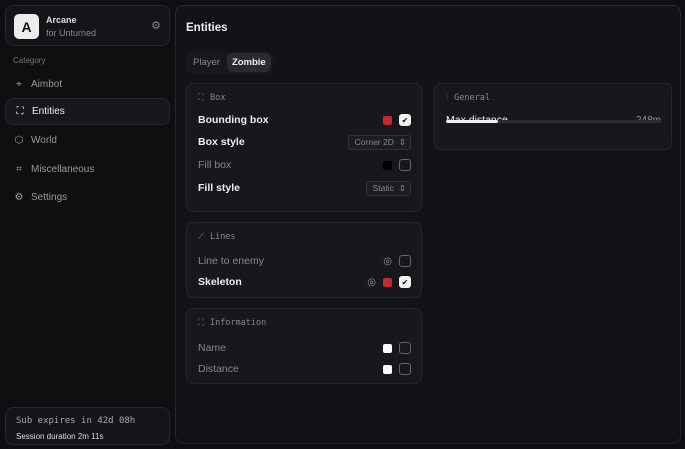 The height and width of the screenshot is (449, 685). I want to click on general-section: ⫶General Max distance248m, so click(553, 116).